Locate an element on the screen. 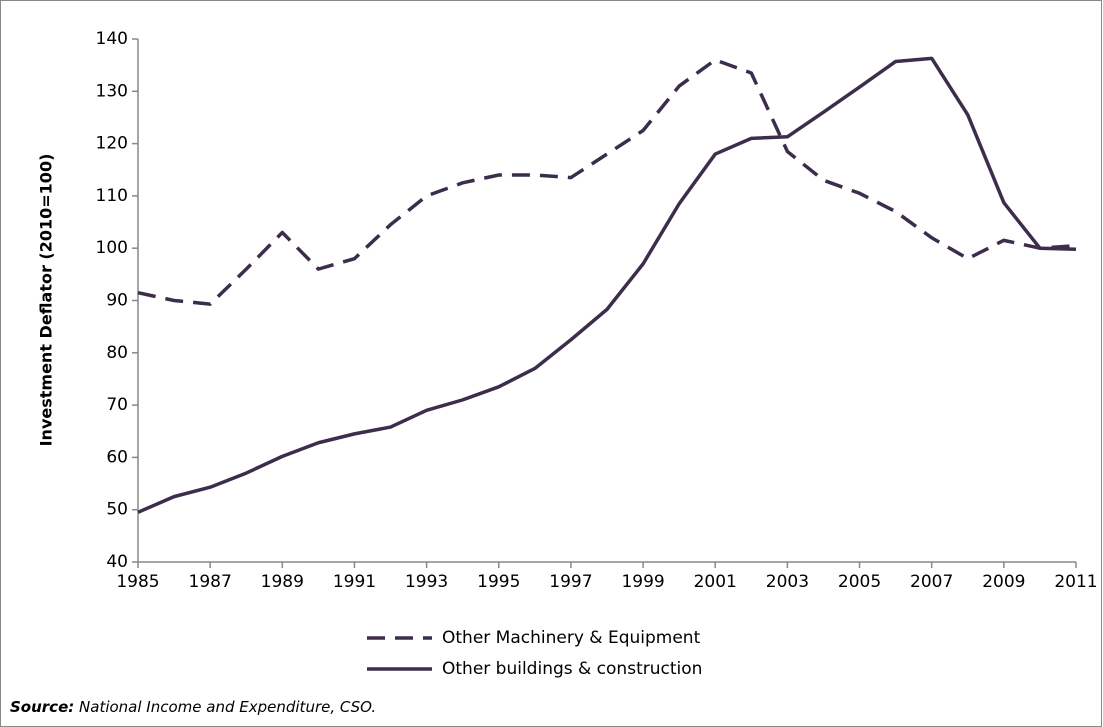 This screenshot has height=727, width=1103. y-tick-label: 110 is located at coordinates (112, 196).